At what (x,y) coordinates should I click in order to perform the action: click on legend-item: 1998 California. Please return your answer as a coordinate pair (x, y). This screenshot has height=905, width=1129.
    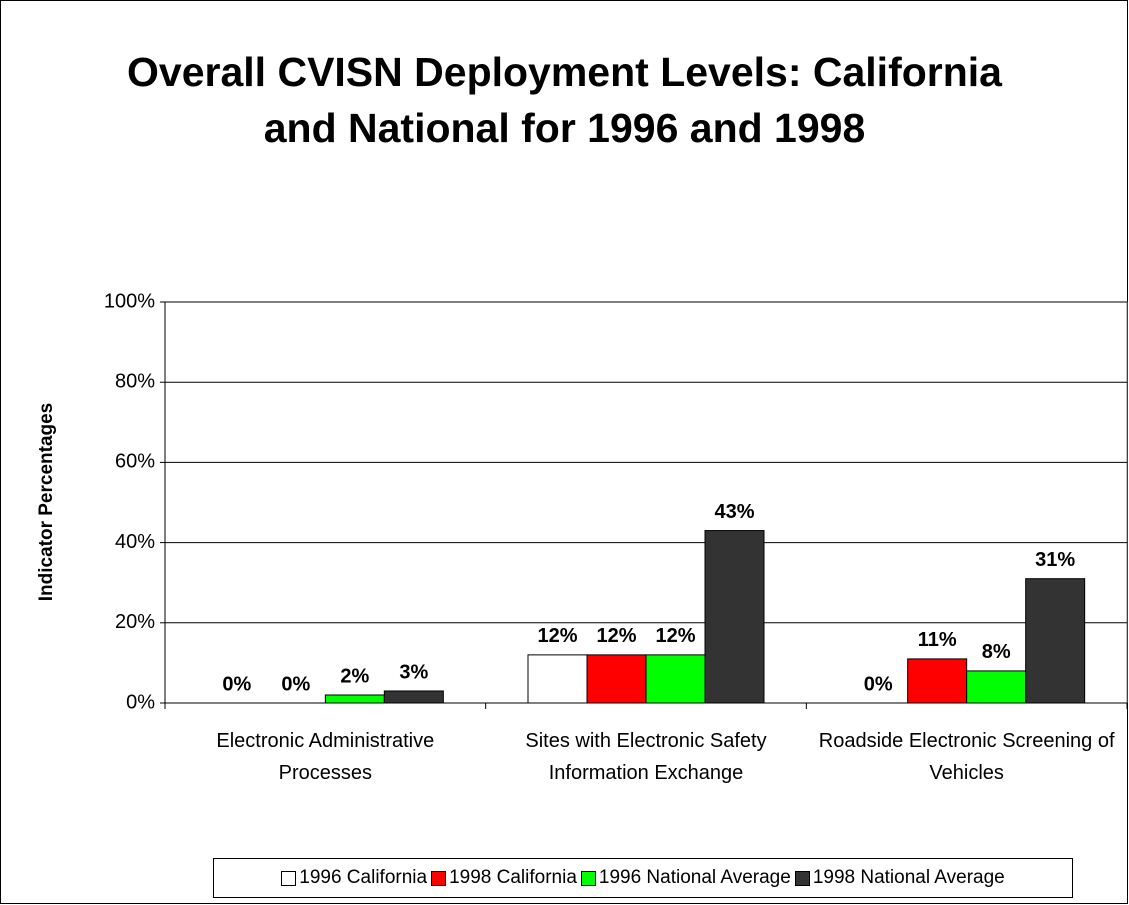
    Looking at the image, I should click on (504, 878).